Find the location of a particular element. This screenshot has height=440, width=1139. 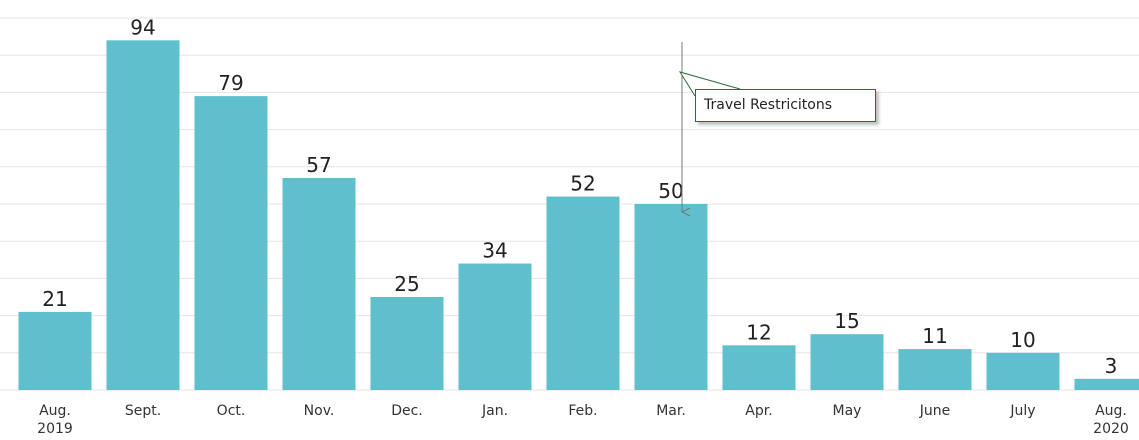

annotation: Travel Restricitons is located at coordinates (785, 105).